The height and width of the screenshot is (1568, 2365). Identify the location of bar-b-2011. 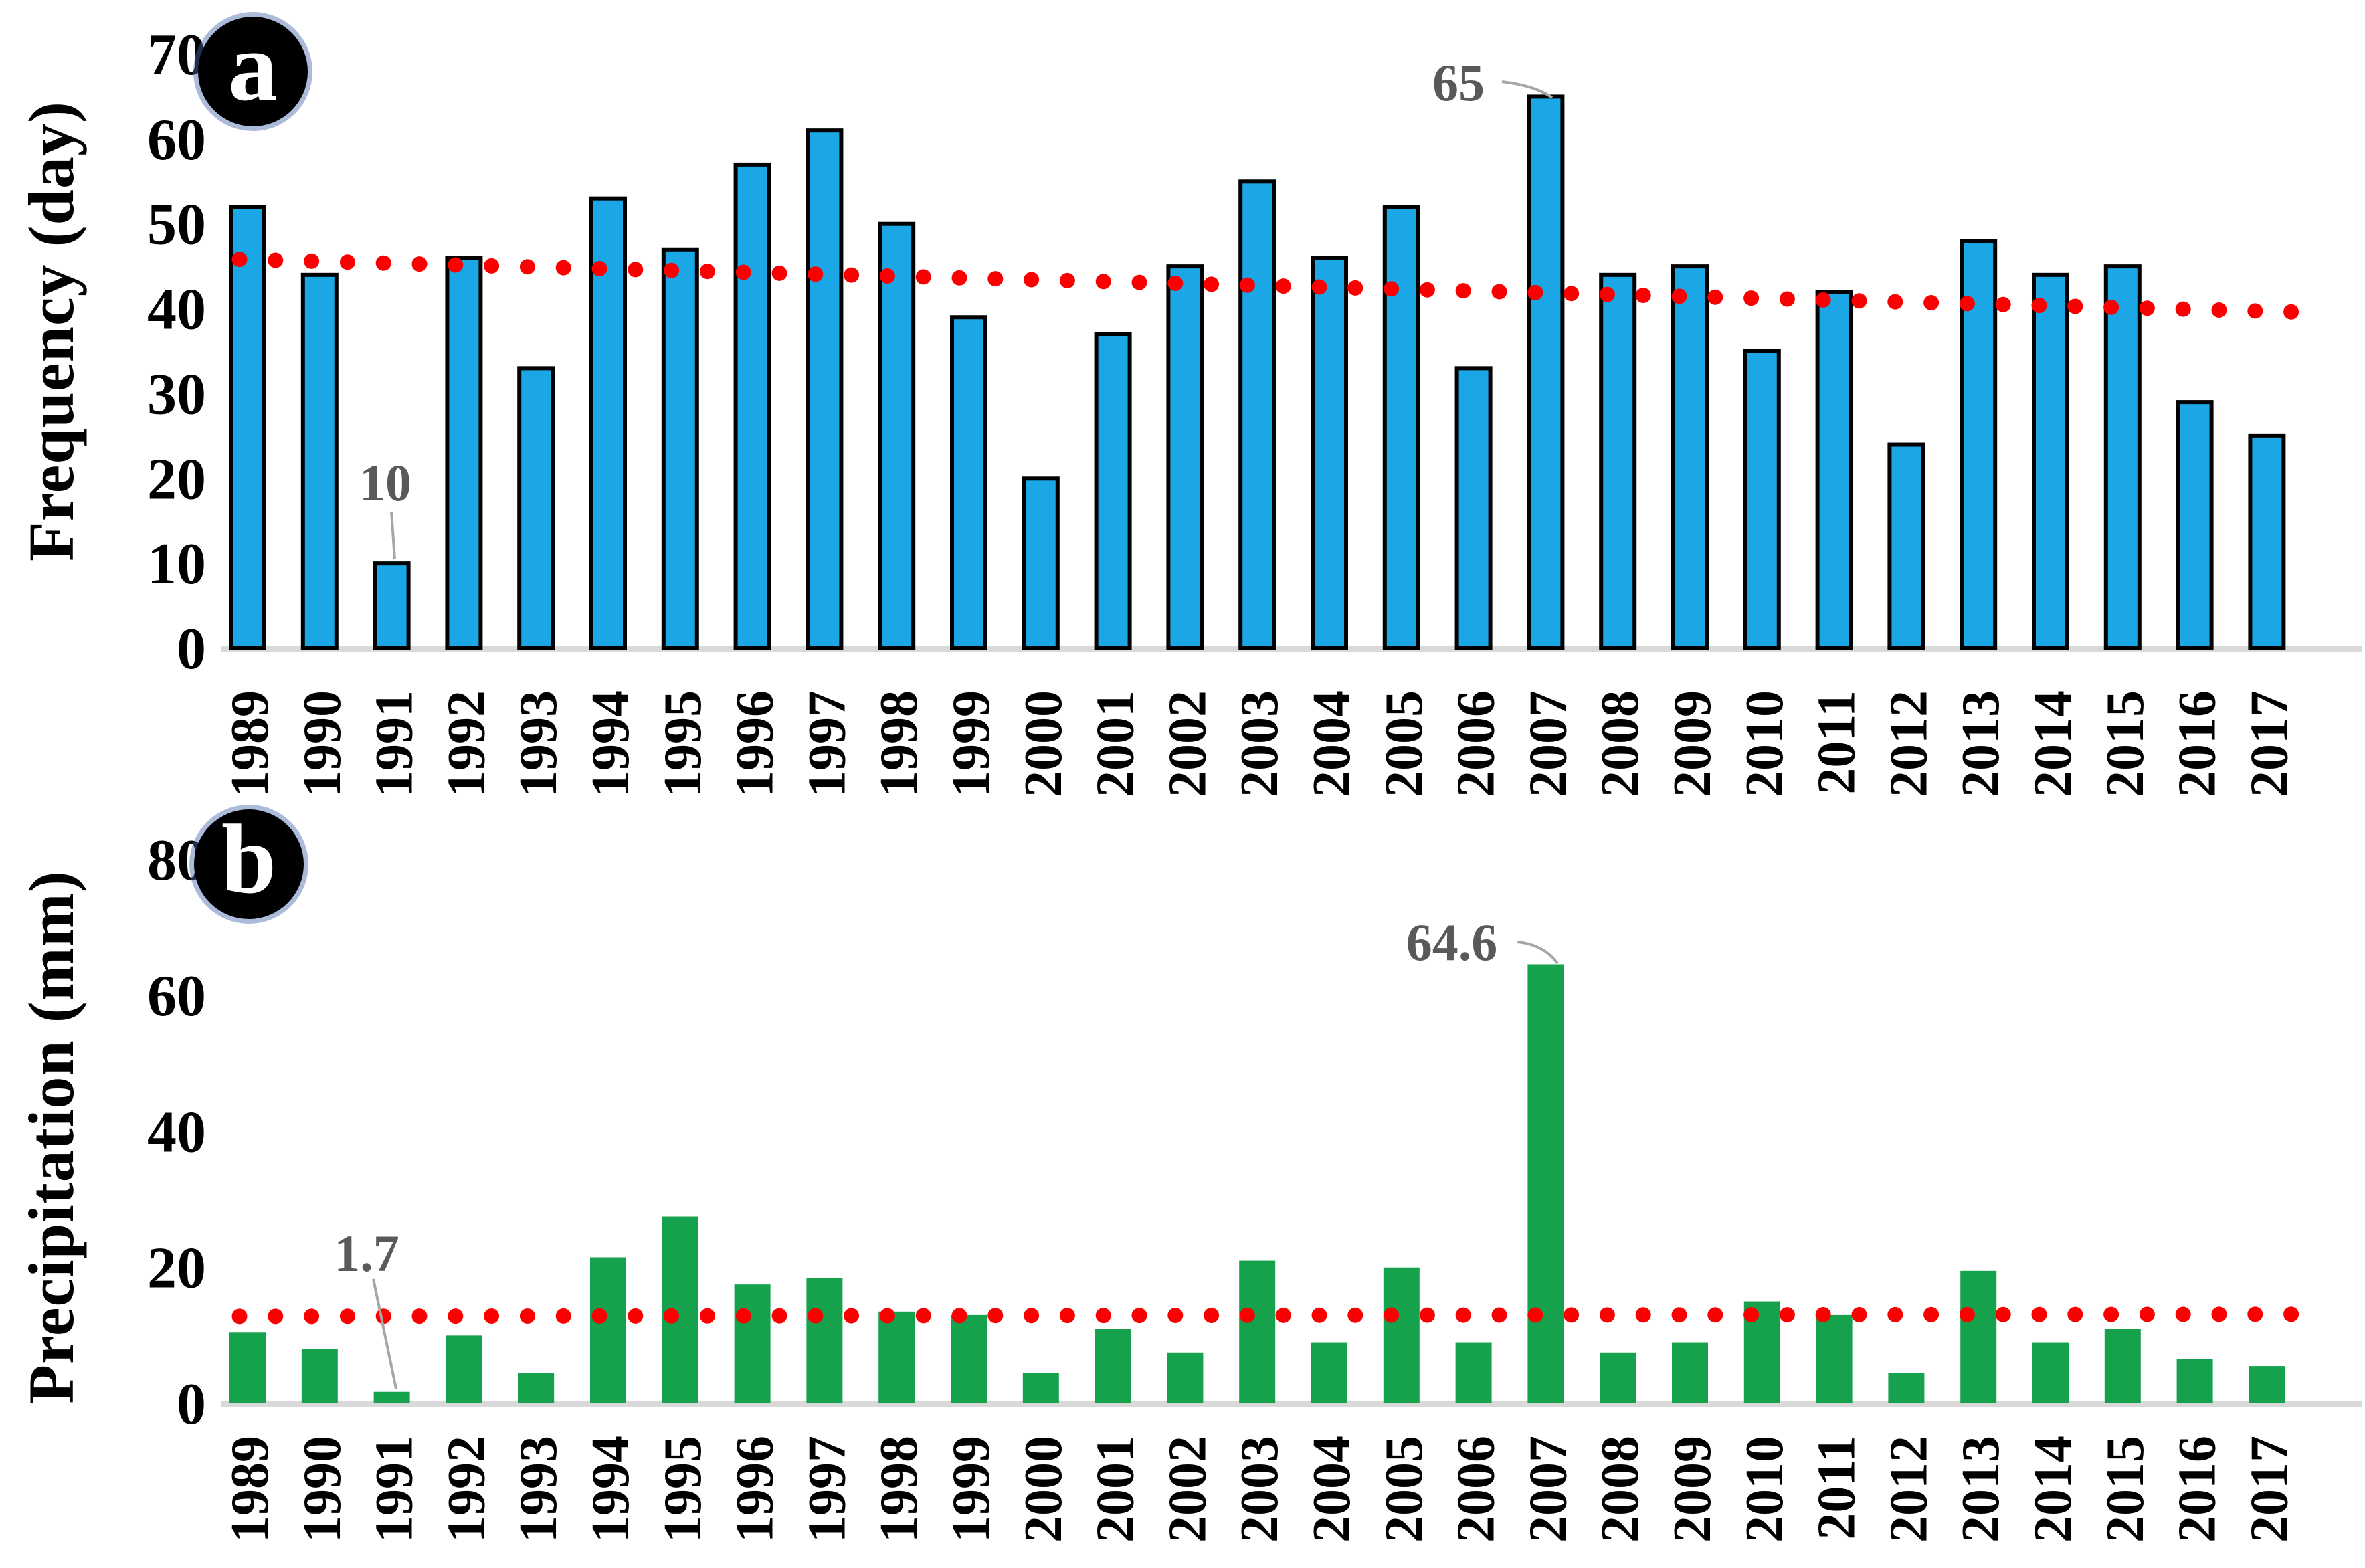
(1835, 1358).